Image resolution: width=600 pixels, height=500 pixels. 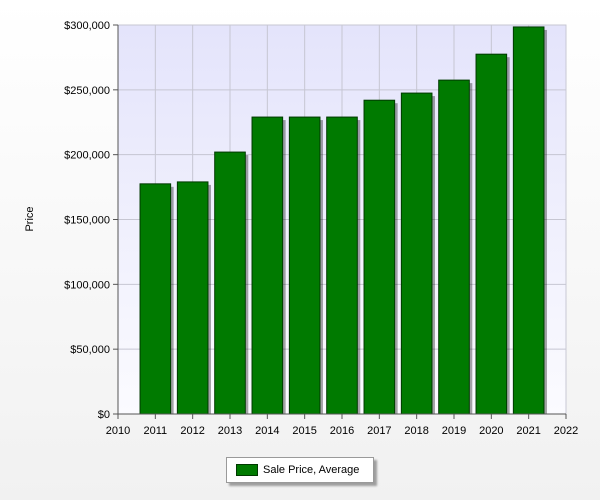 I want to click on x-tick-label: 2013, so click(x=230, y=431).